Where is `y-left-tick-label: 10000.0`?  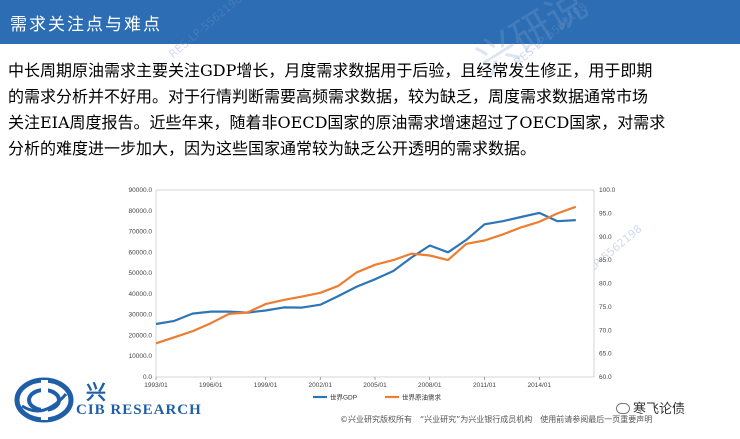
y-left-tick-label: 10000.0 is located at coordinates (141, 356).